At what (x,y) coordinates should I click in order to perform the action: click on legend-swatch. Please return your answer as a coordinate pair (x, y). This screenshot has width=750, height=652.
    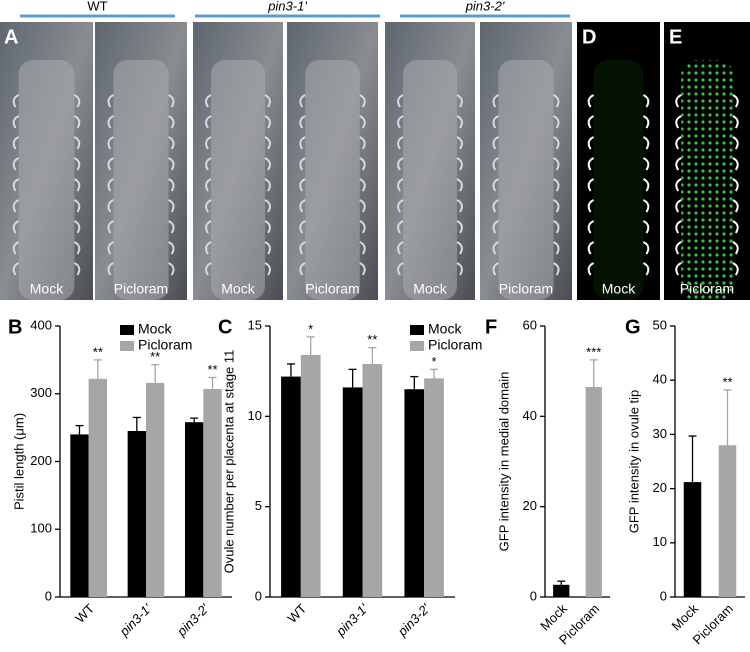
    Looking at the image, I should click on (417, 330).